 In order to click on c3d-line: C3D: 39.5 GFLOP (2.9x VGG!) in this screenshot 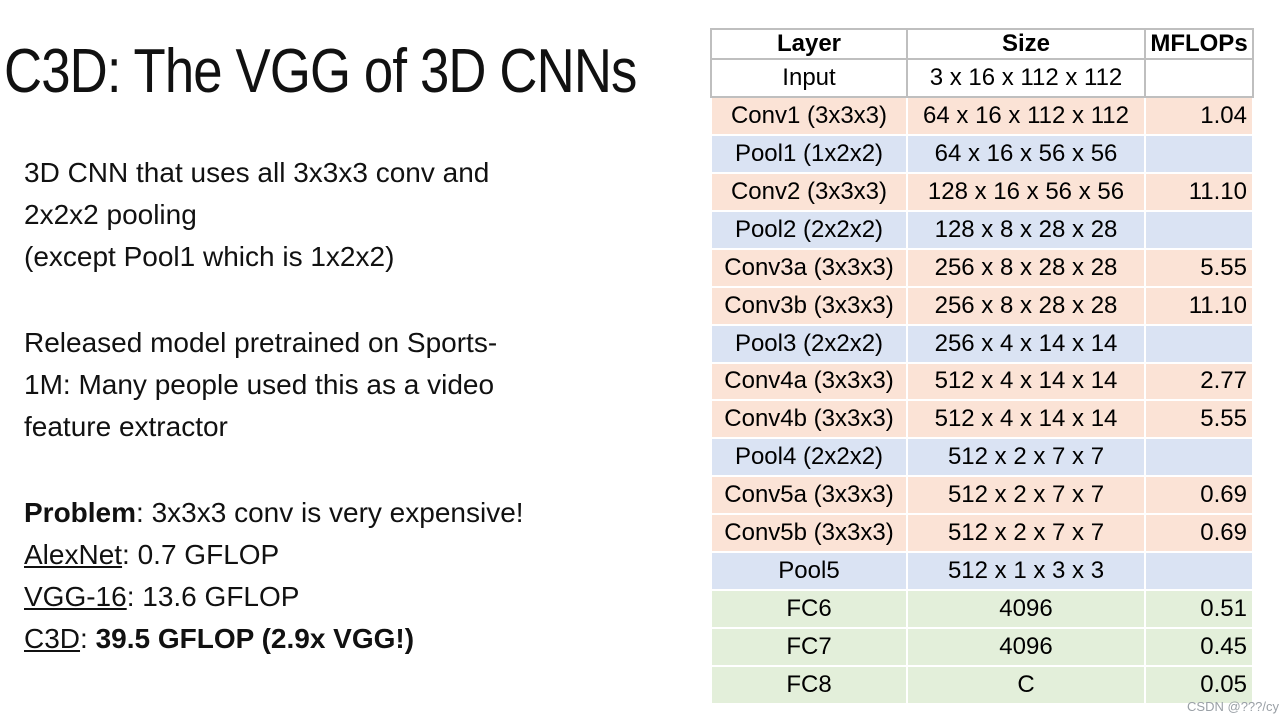, I will do `click(349, 639)`.